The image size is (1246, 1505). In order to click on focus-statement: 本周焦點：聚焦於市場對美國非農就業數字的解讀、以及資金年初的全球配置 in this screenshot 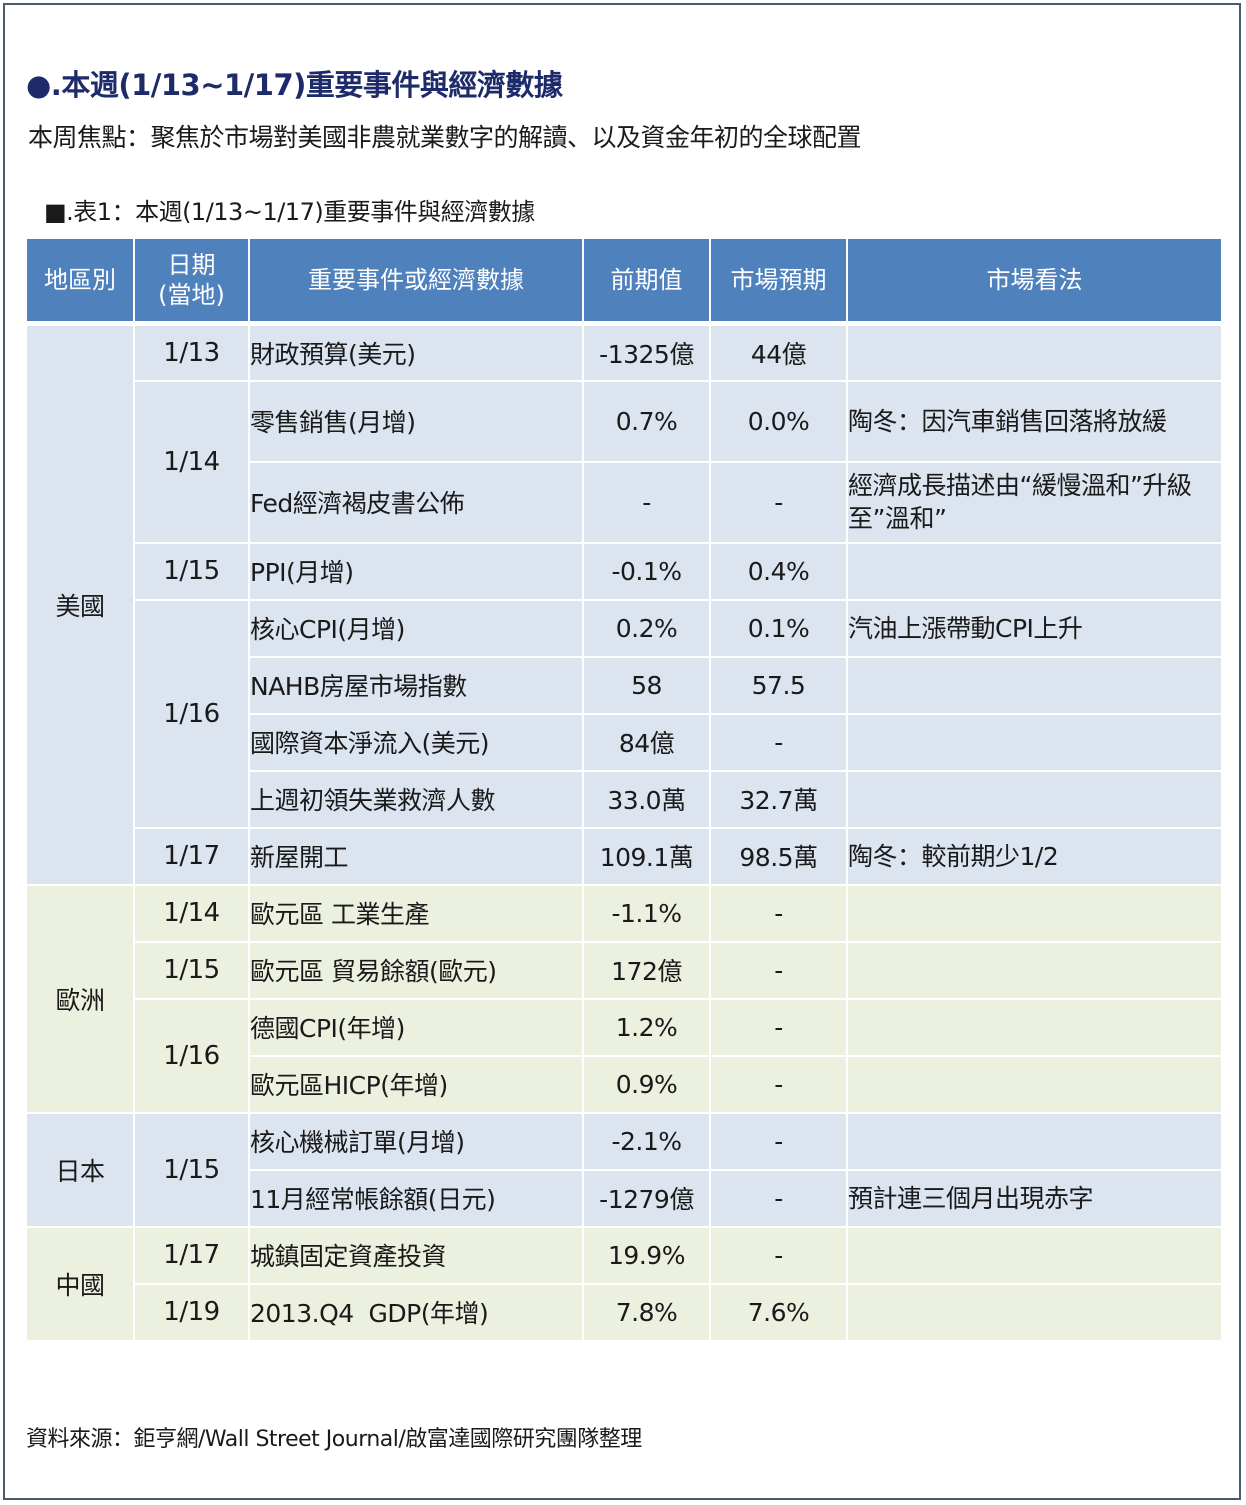, I will do `click(445, 137)`.